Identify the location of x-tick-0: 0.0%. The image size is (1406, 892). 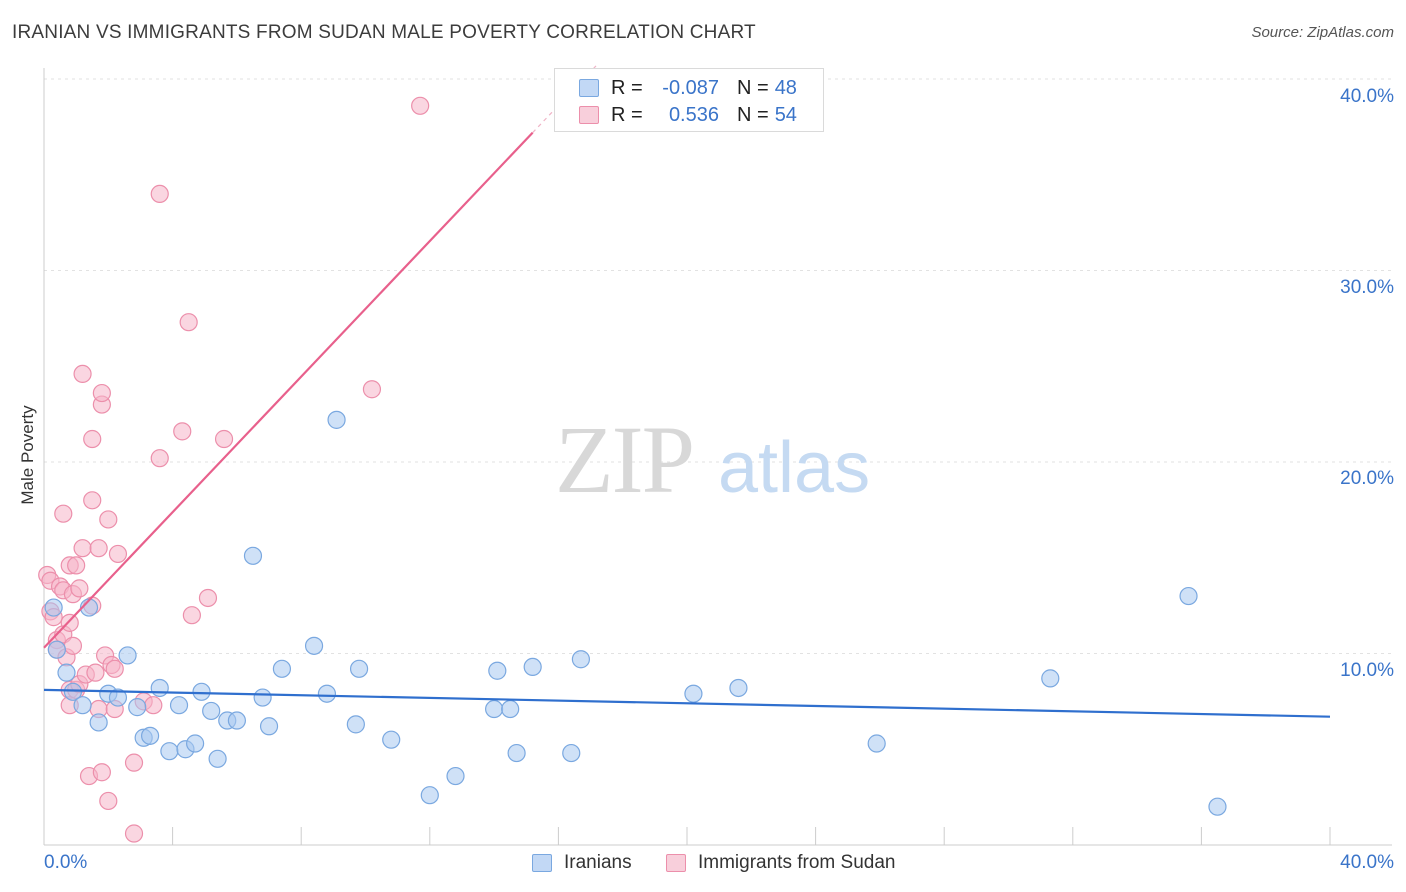
(66, 862).